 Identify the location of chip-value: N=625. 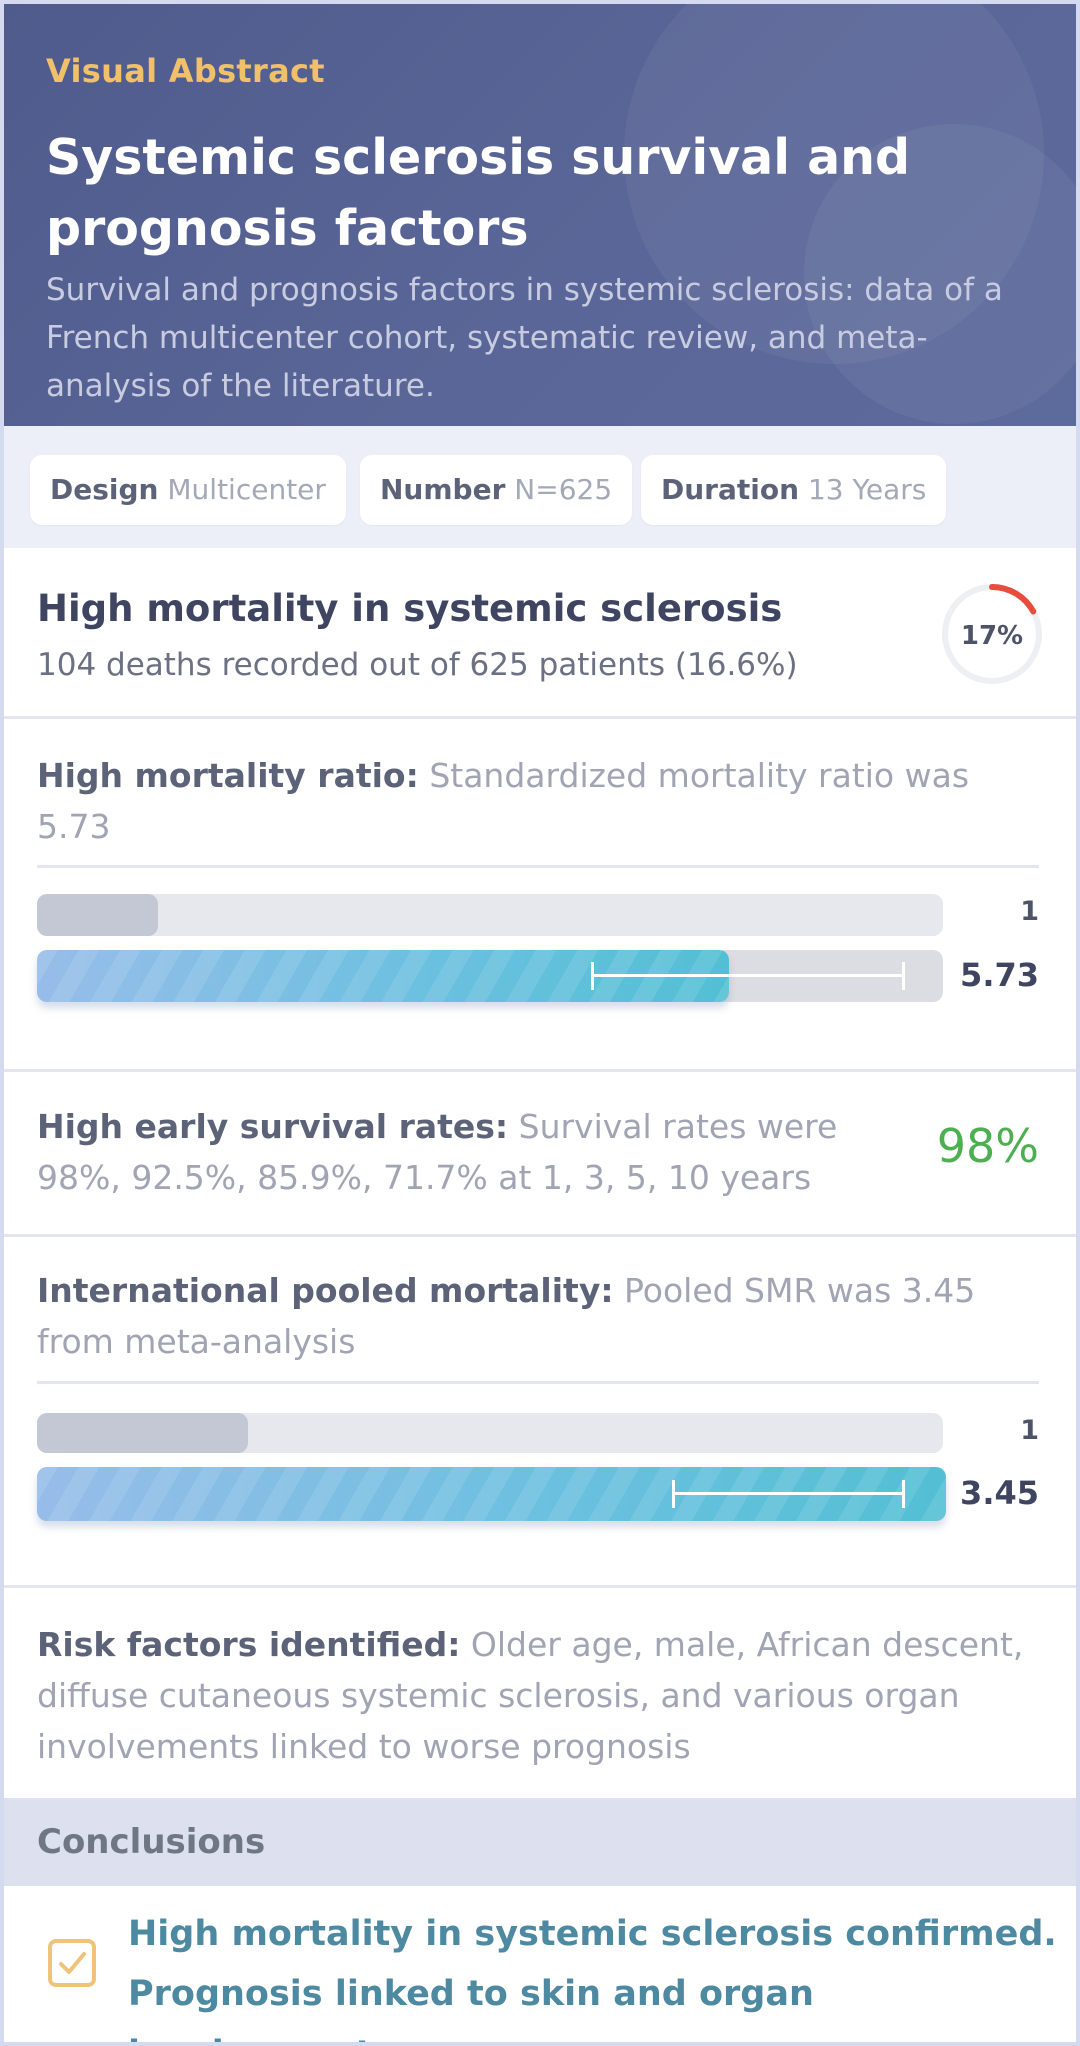
(563, 489).